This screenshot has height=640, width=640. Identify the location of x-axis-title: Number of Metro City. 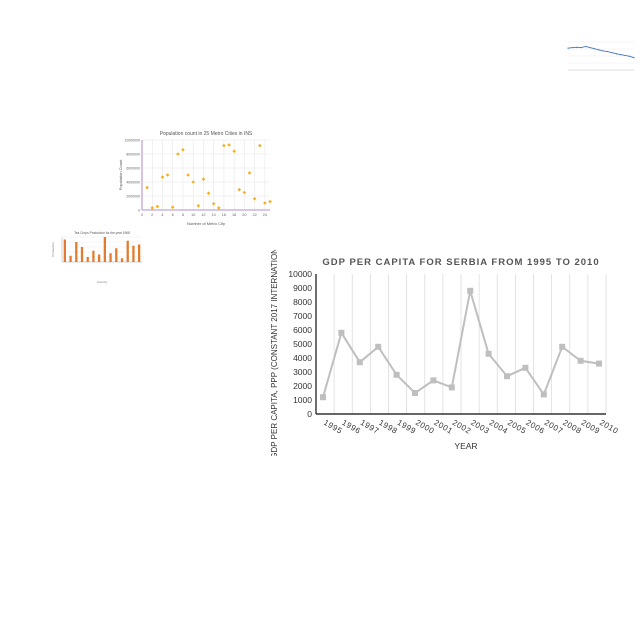
(206, 223).